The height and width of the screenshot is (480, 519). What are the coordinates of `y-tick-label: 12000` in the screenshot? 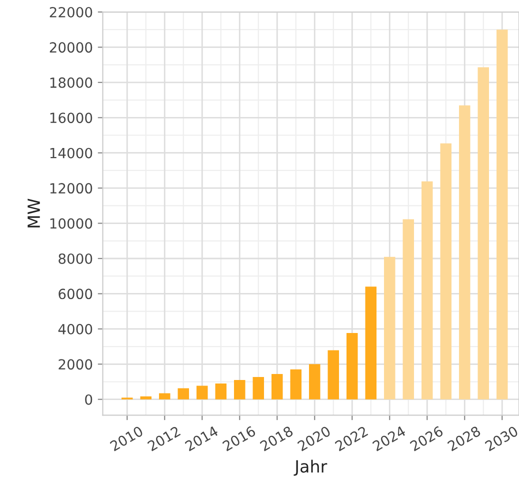 It's located at (71, 188).